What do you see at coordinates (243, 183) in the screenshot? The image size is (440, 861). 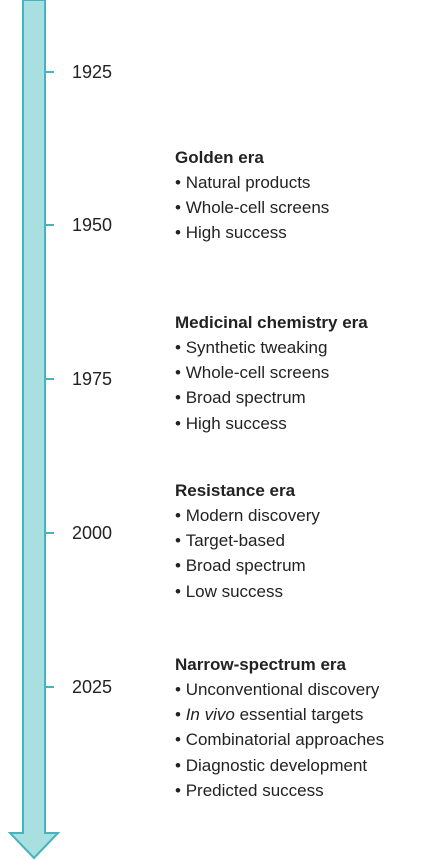 I see `era-item: Natural products` at bounding box center [243, 183].